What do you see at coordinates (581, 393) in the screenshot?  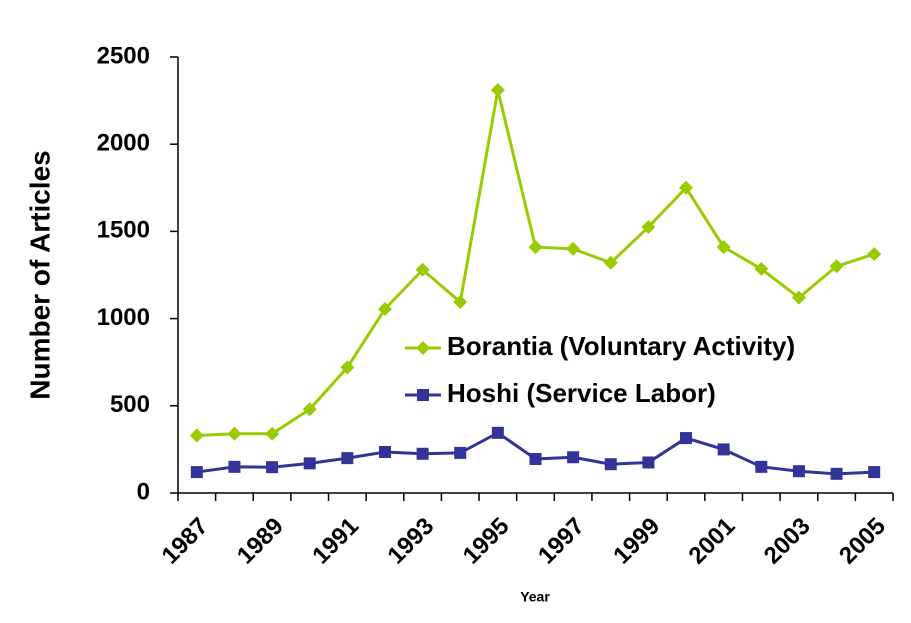 I see `legend-label: Hoshi (Service Labor)` at bounding box center [581, 393].